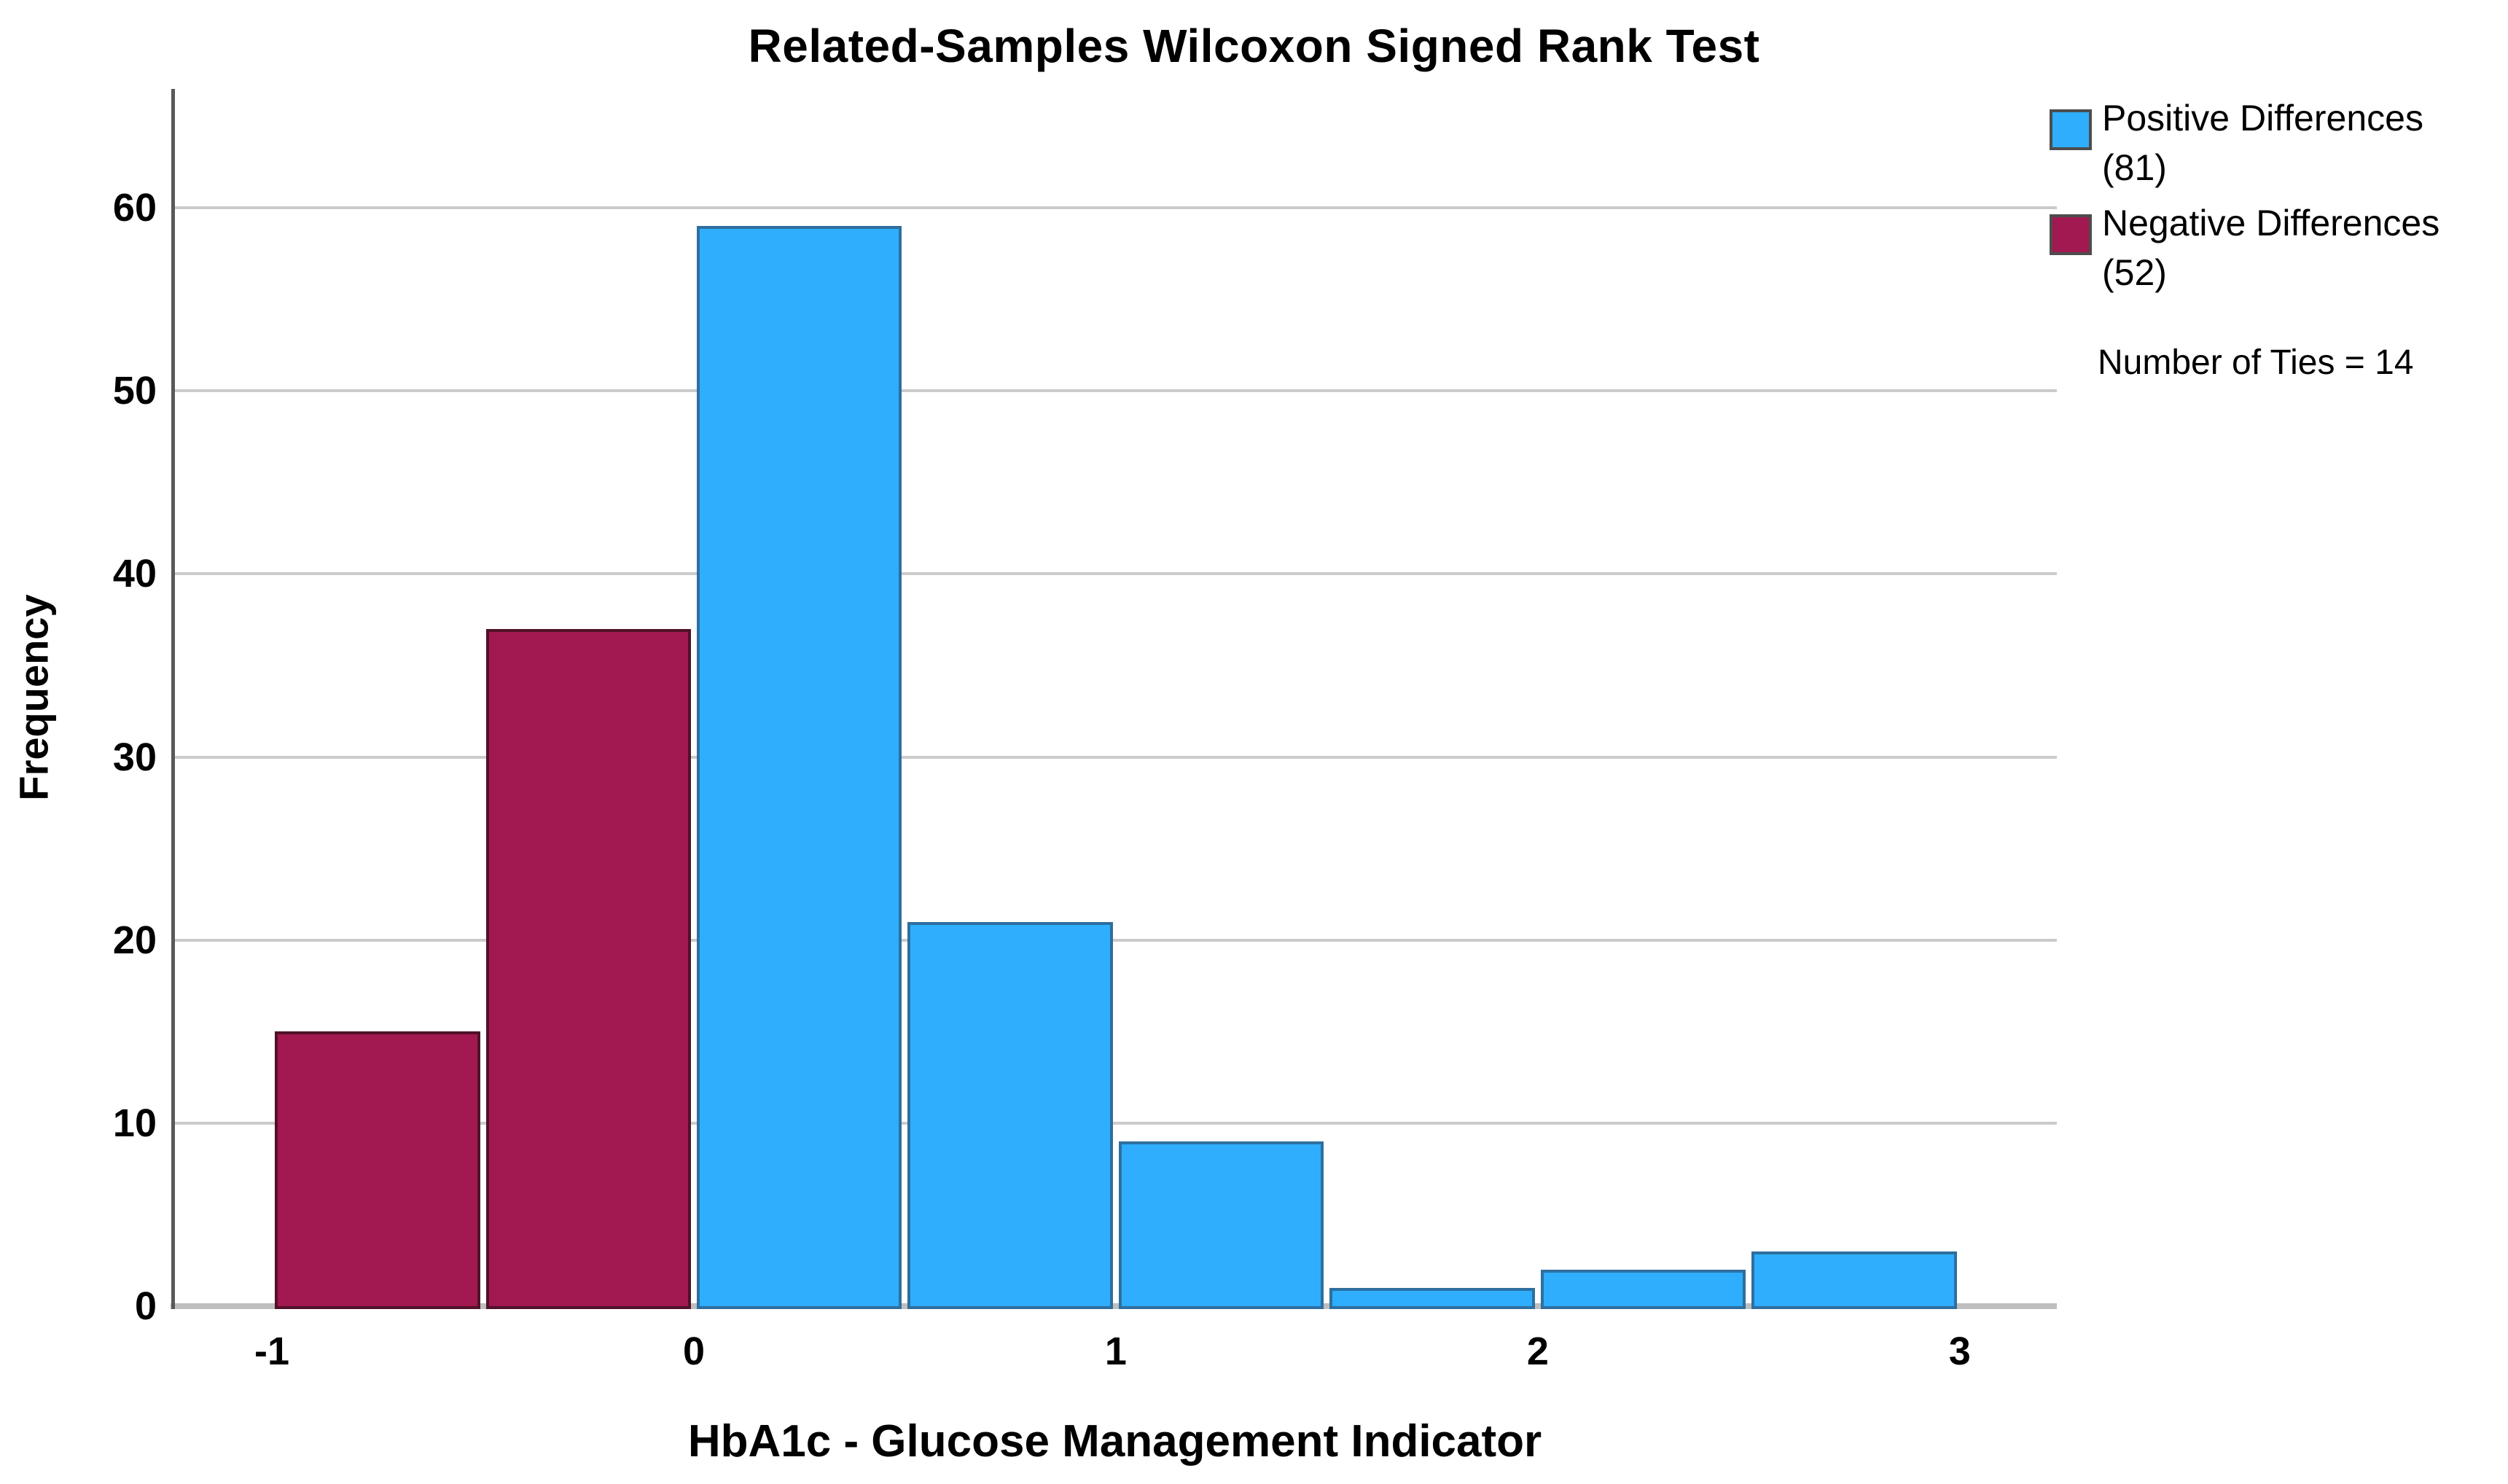 This screenshot has width=2508, height=1484. Describe the element at coordinates (1114, 1441) in the screenshot. I see `x-axis-title: HbA1c - Glucose Management Indicator` at that location.